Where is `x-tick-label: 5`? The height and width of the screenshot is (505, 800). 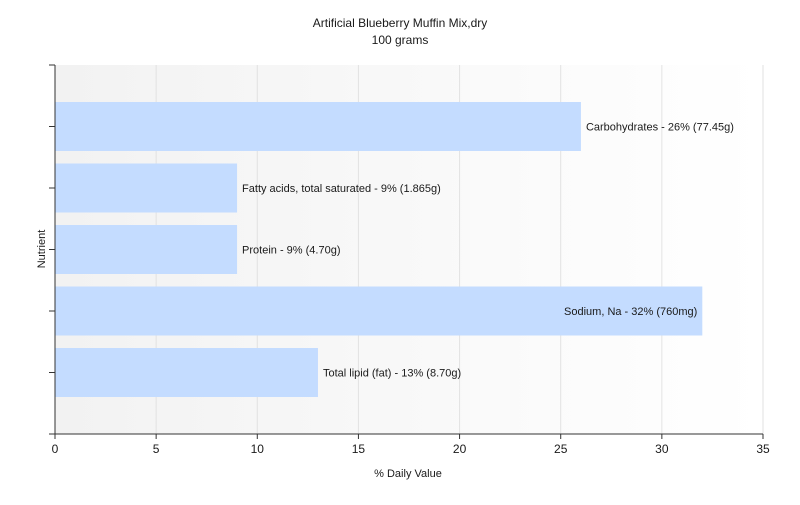
x-tick-label: 5 is located at coordinates (156, 449).